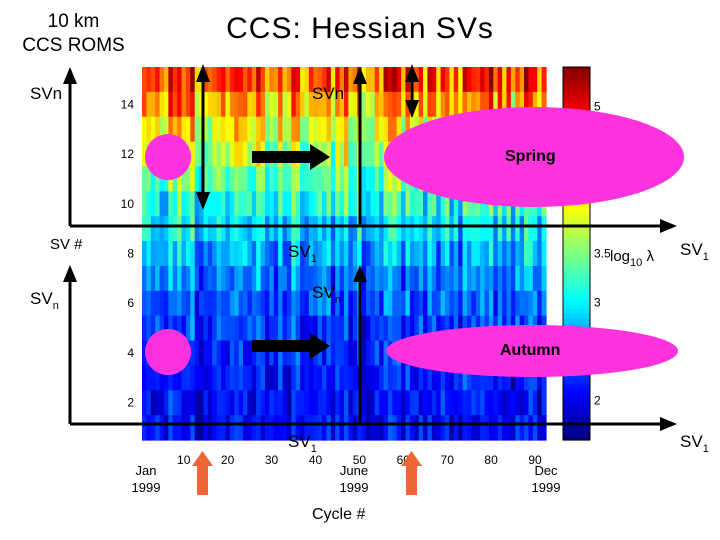 Image resolution: width=720 pixels, height=540 pixels. I want to click on log-subscript: 10, so click(636, 263).